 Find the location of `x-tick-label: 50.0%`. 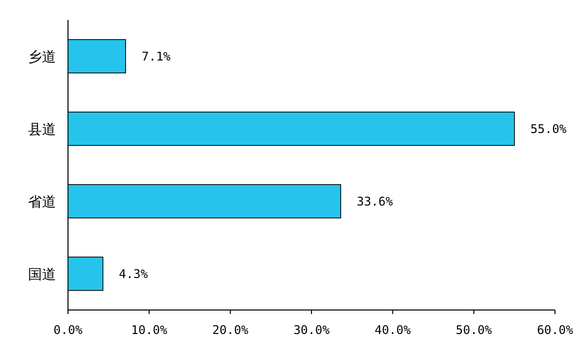

x-tick-label: 50.0% is located at coordinates (474, 330).